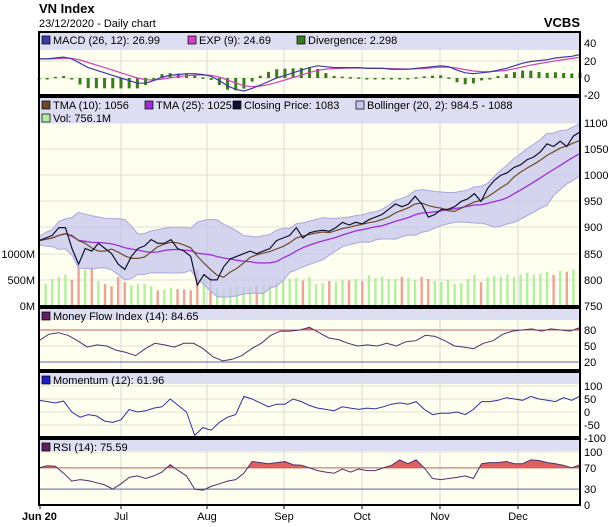 This screenshot has height=527, width=611. I want to click on legend-item: TMA (10): 1056, so click(91, 106).